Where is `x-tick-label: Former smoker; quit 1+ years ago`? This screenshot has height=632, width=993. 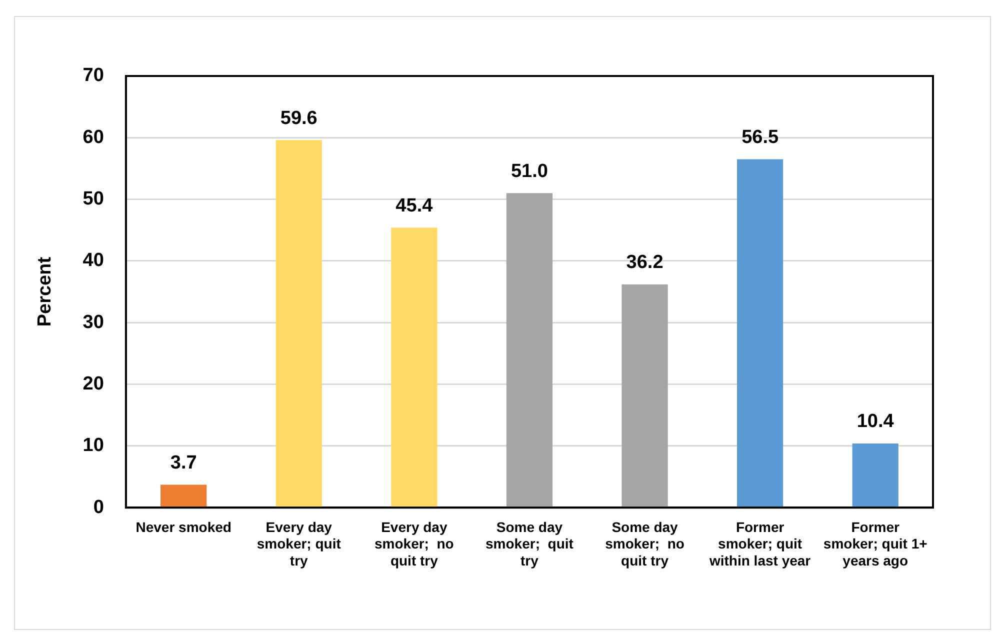 x-tick-label: Former smoker; quit 1+ years ago is located at coordinates (875, 543).